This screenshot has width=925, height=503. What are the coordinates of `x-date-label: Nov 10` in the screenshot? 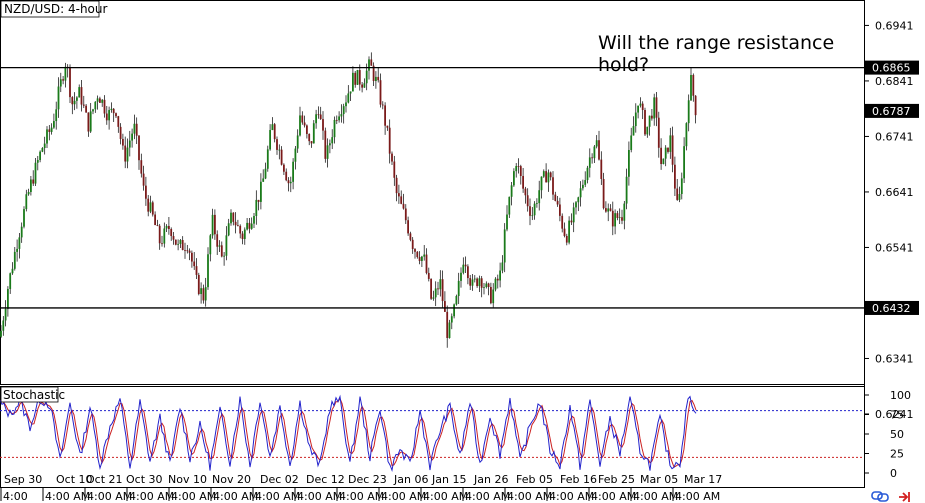 It's located at (187, 479).